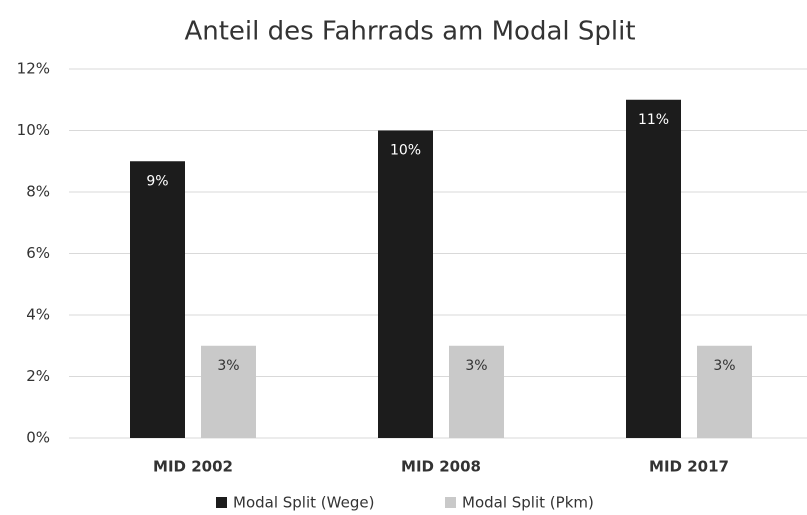 The height and width of the screenshot is (515, 807). What do you see at coordinates (38, 438) in the screenshot?
I see `y-tick-label: 0%` at bounding box center [38, 438].